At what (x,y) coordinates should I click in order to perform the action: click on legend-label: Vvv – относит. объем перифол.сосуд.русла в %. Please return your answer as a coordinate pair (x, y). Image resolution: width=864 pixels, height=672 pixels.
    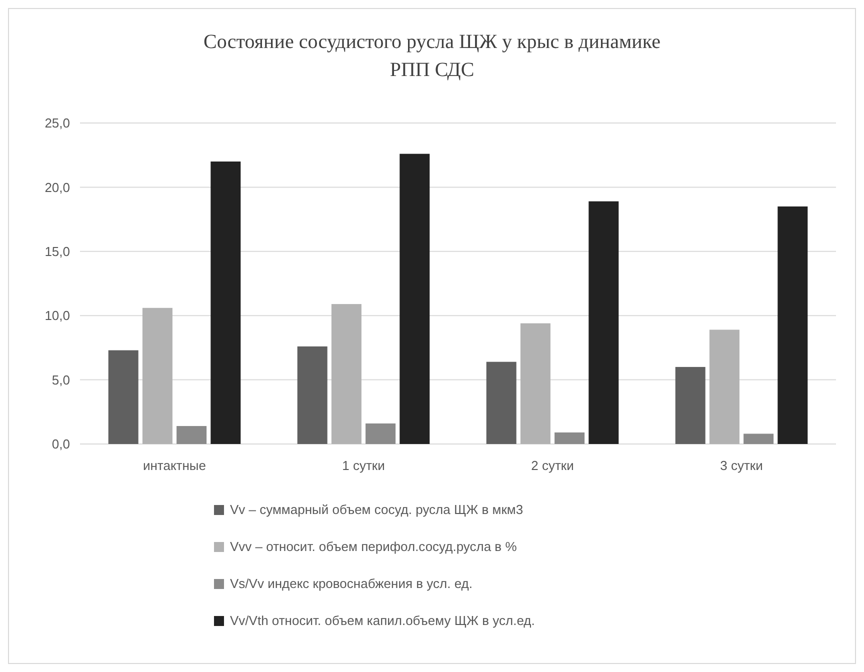
    Looking at the image, I should click on (374, 546).